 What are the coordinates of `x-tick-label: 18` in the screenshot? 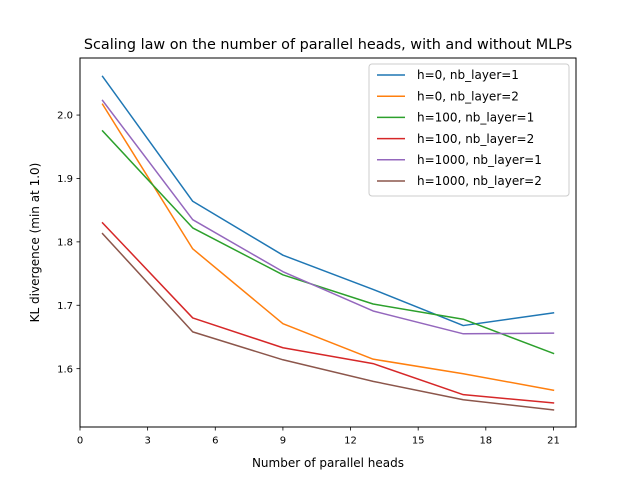 It's located at (485, 441).